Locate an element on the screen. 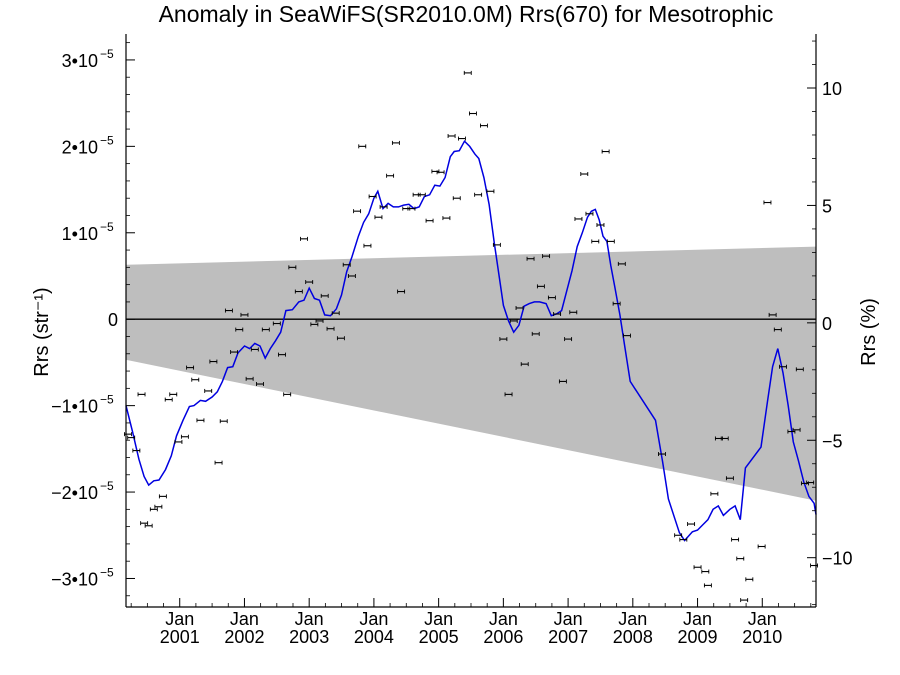 This screenshot has height=675, width=900. right-y-tick-label: −5 is located at coordinates (832, 441).